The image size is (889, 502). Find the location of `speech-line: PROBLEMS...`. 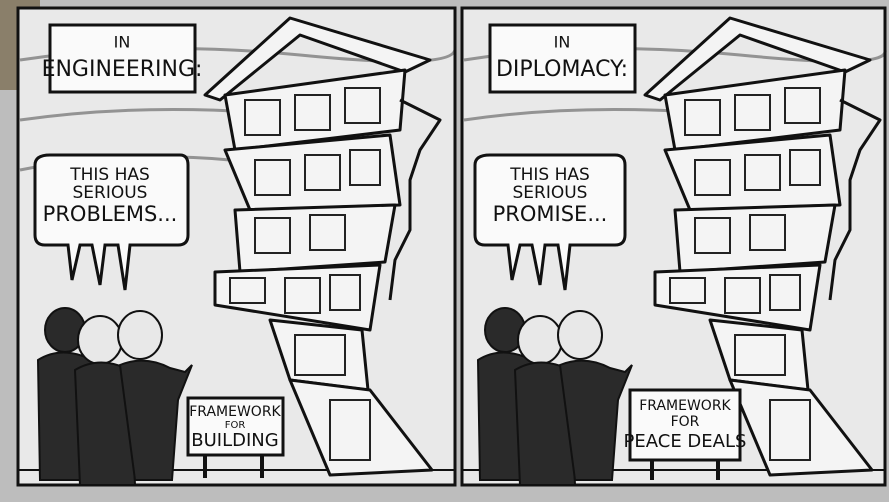

speech-line: PROBLEMS... is located at coordinates (110, 214).